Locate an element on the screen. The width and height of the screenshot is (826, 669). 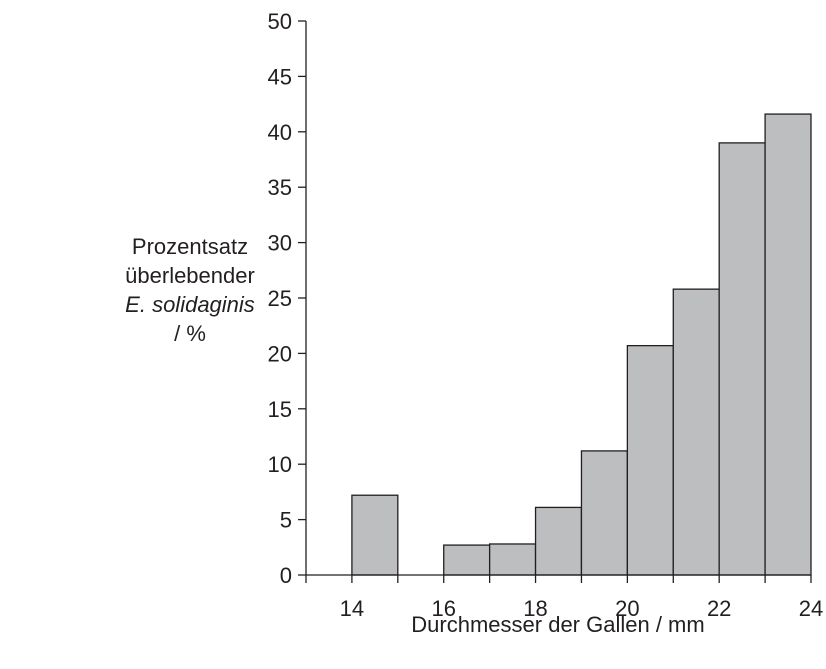
x-axis-label: Durchmesser der Gallen / mm is located at coordinates (558, 624).